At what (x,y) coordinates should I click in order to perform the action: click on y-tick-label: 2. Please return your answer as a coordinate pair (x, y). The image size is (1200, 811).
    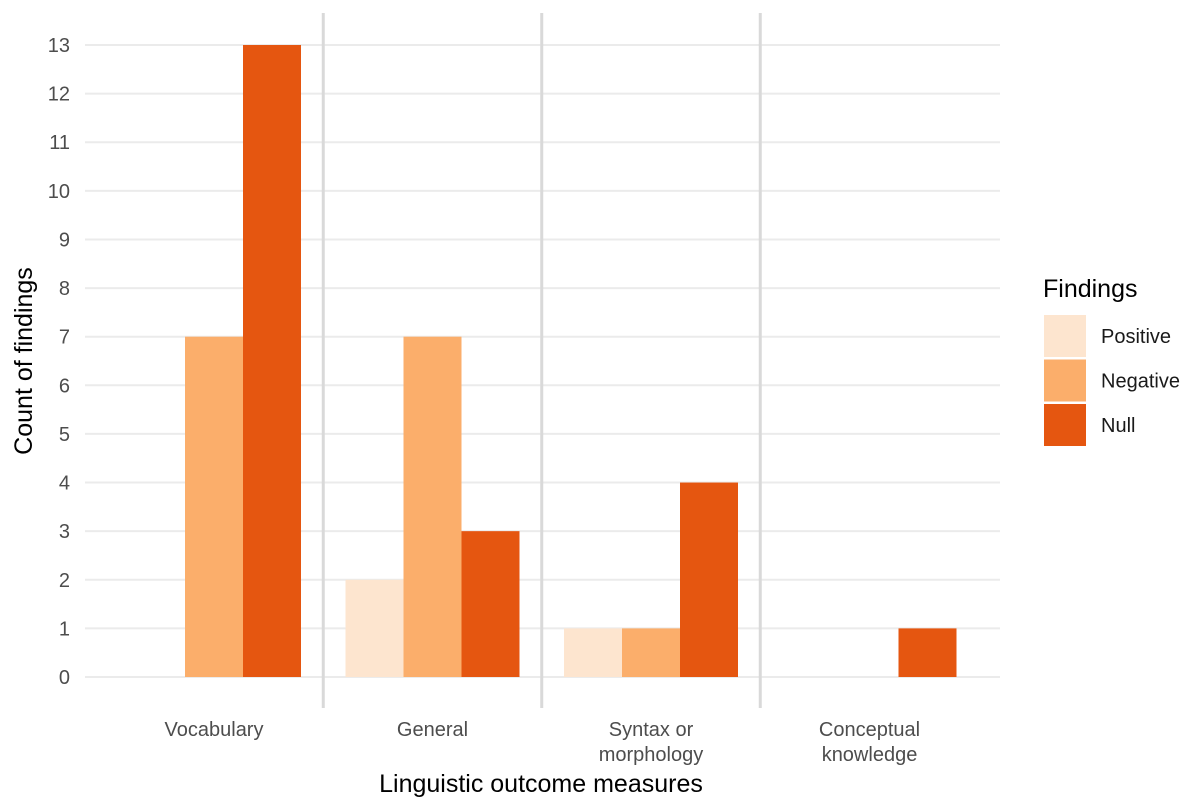
    Looking at the image, I should click on (64, 581).